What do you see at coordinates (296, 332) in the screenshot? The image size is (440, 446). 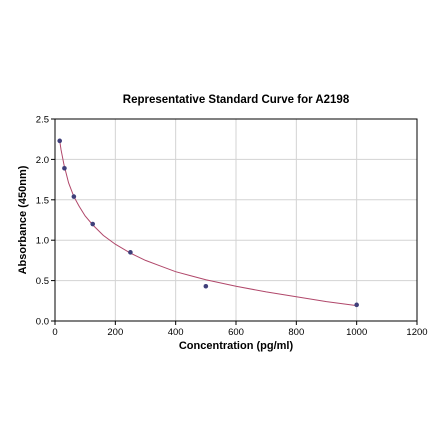 I see `x-tick-label: 800` at bounding box center [296, 332].